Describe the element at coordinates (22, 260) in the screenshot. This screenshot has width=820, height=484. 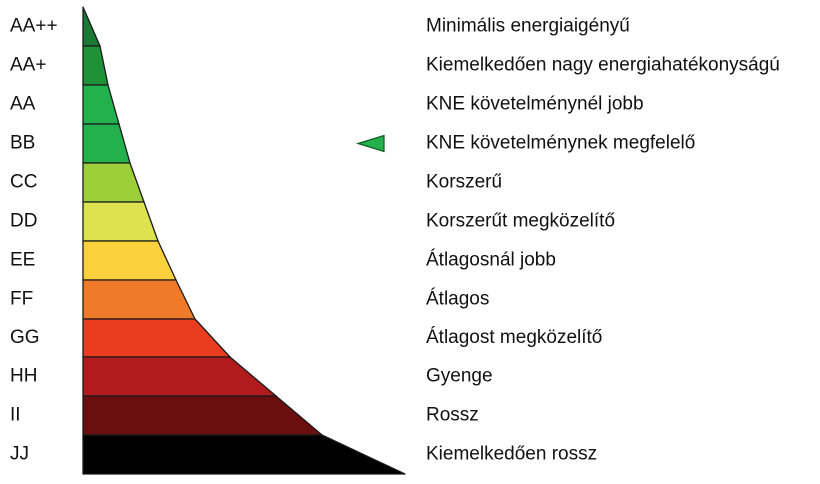
I see `class-code-label: EE` at that location.